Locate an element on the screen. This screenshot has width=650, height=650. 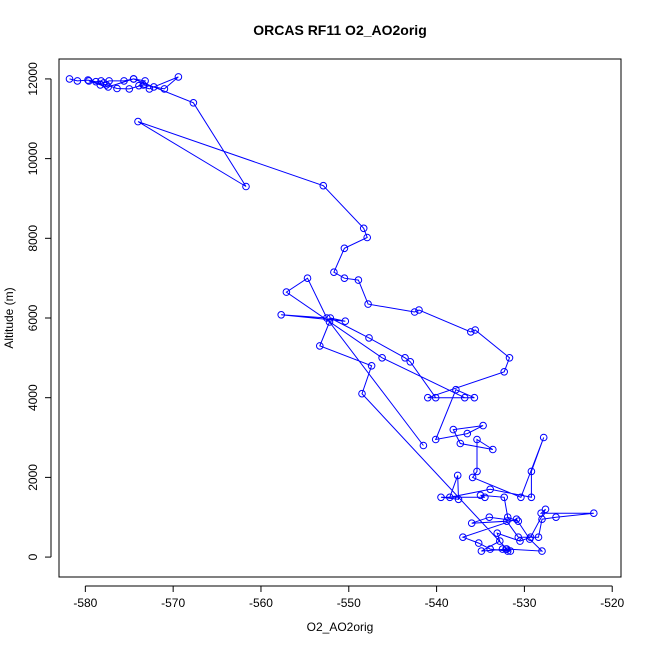
x-tick-label: -580 is located at coordinates (85, 603).